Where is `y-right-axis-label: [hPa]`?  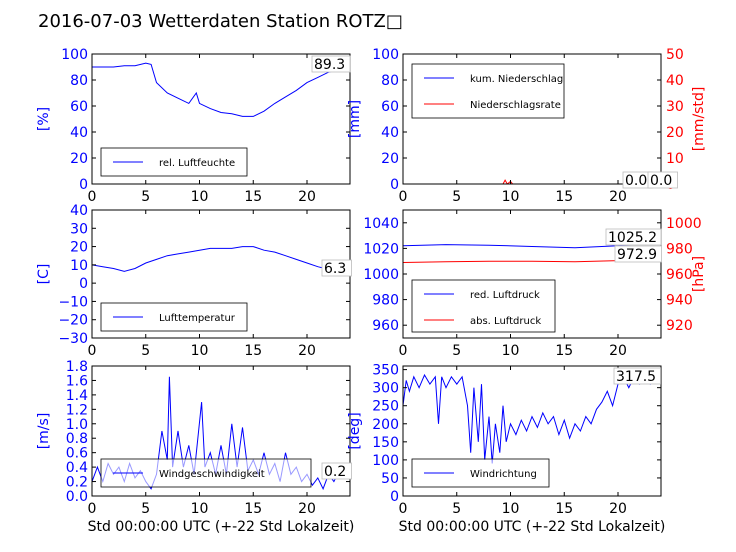 y-right-axis-label: [hPa] is located at coordinates (699, 274).